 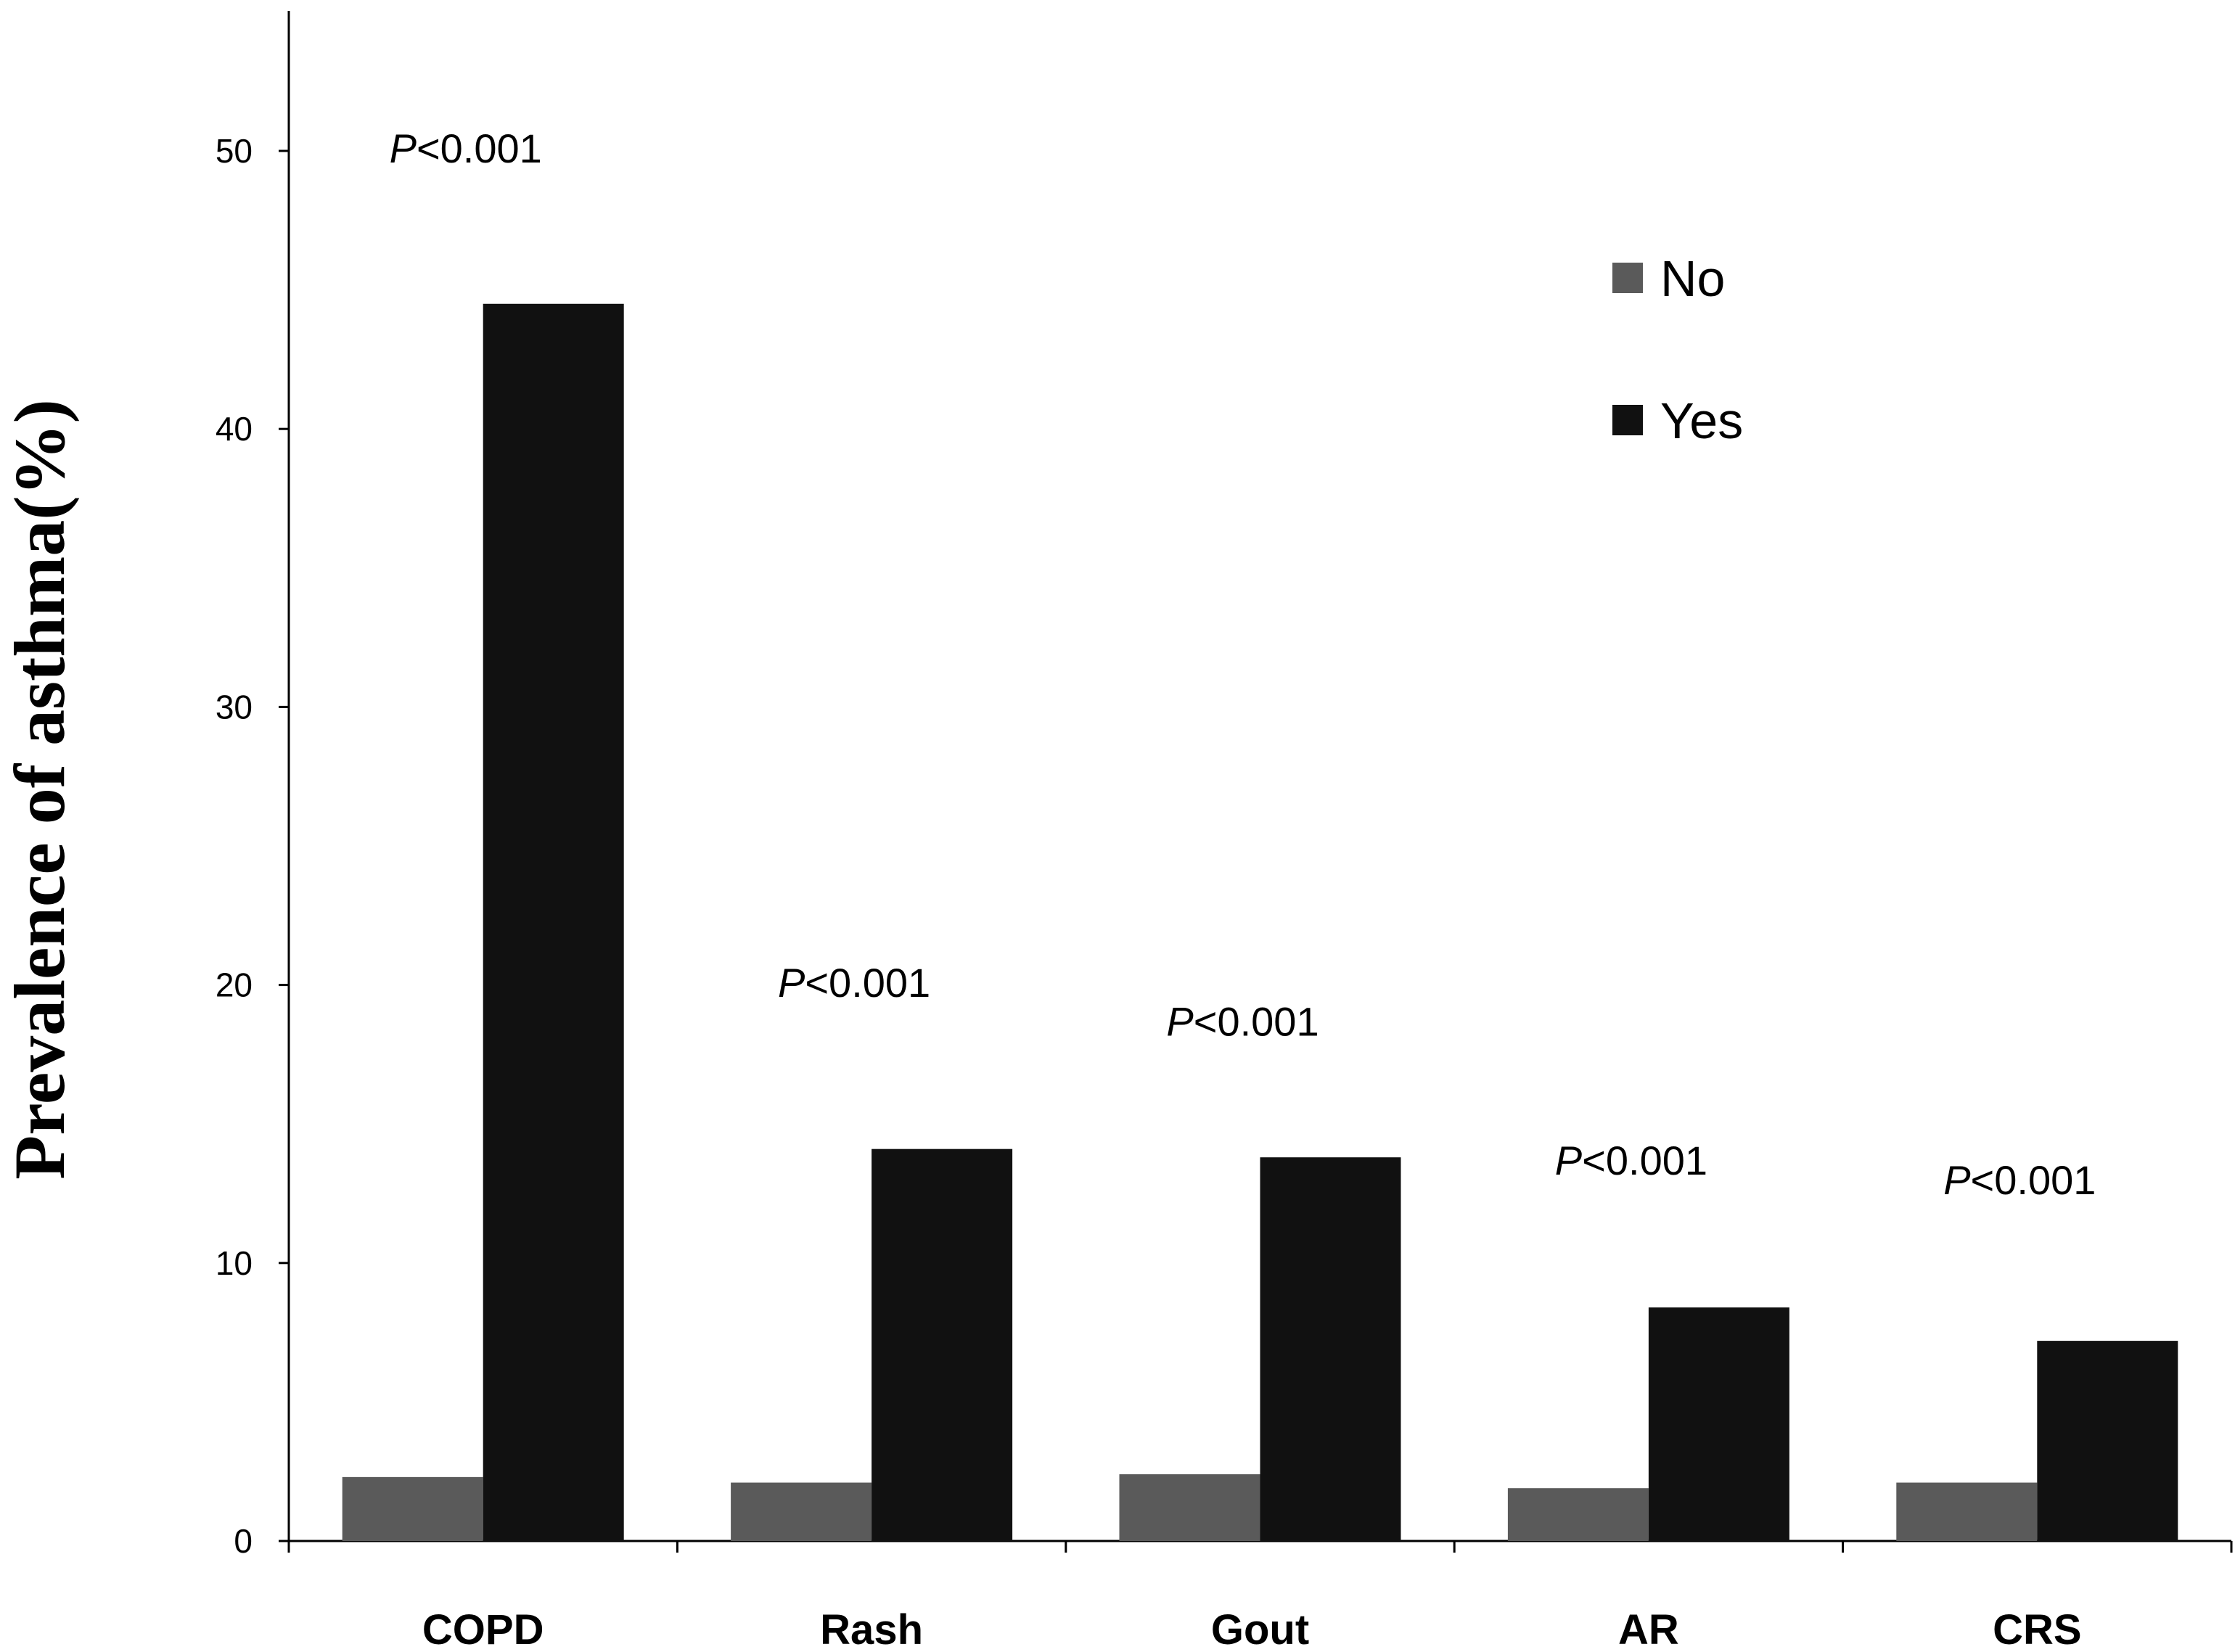 I want to click on legend: No Yes, so click(x=1677, y=349).